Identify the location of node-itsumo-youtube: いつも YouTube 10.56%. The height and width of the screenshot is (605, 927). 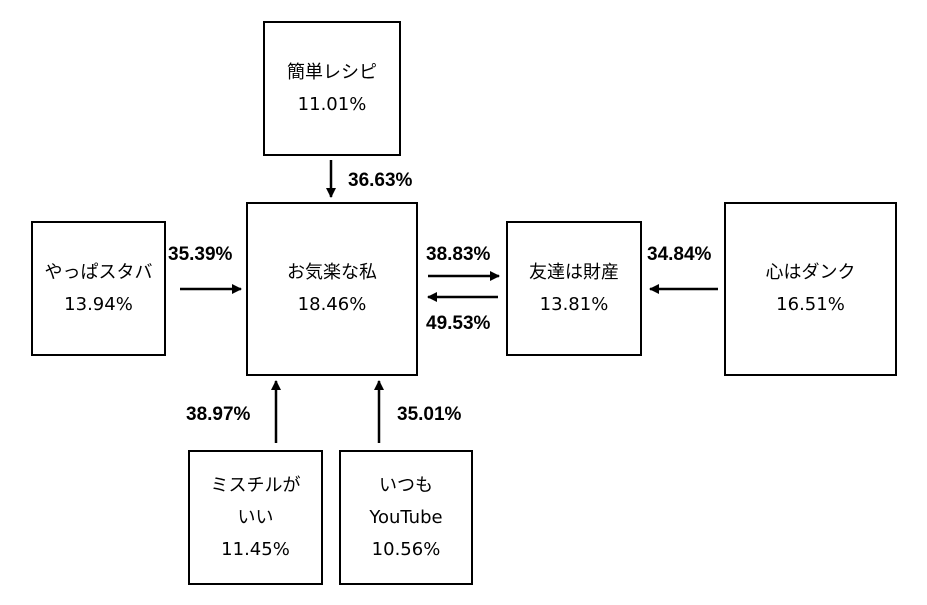
(406, 517).